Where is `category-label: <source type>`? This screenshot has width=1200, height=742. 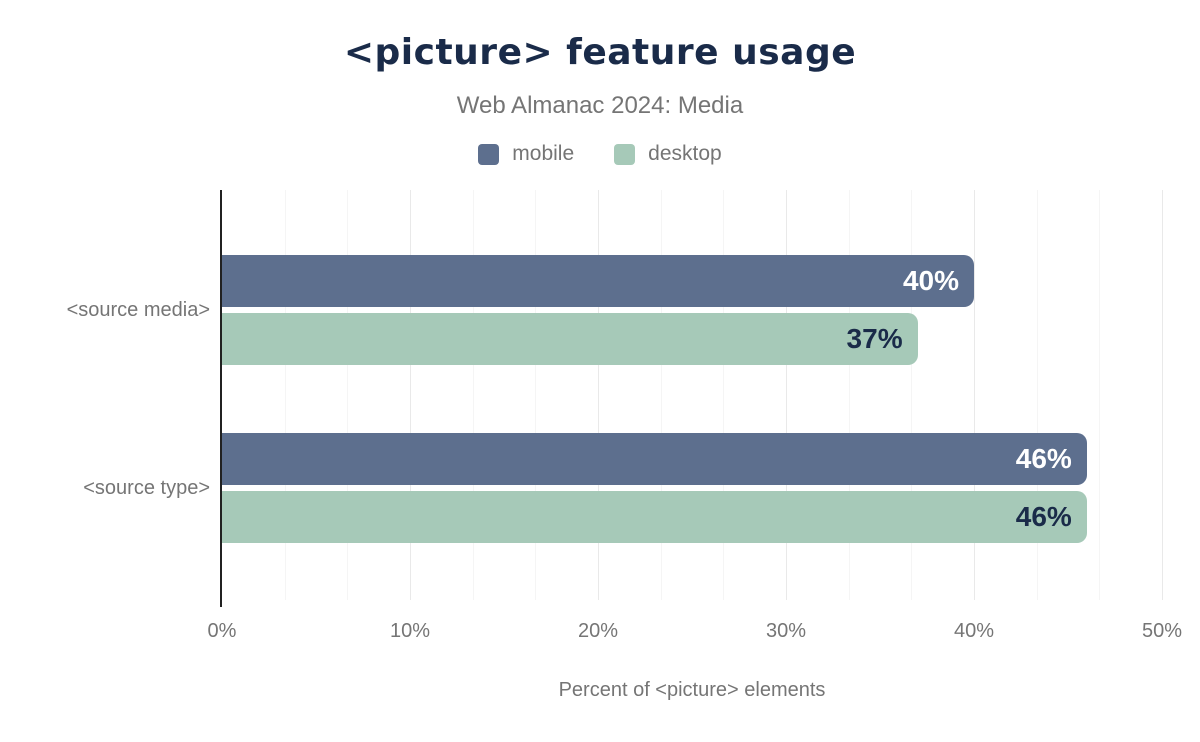 category-label: <source type> is located at coordinates (146, 488).